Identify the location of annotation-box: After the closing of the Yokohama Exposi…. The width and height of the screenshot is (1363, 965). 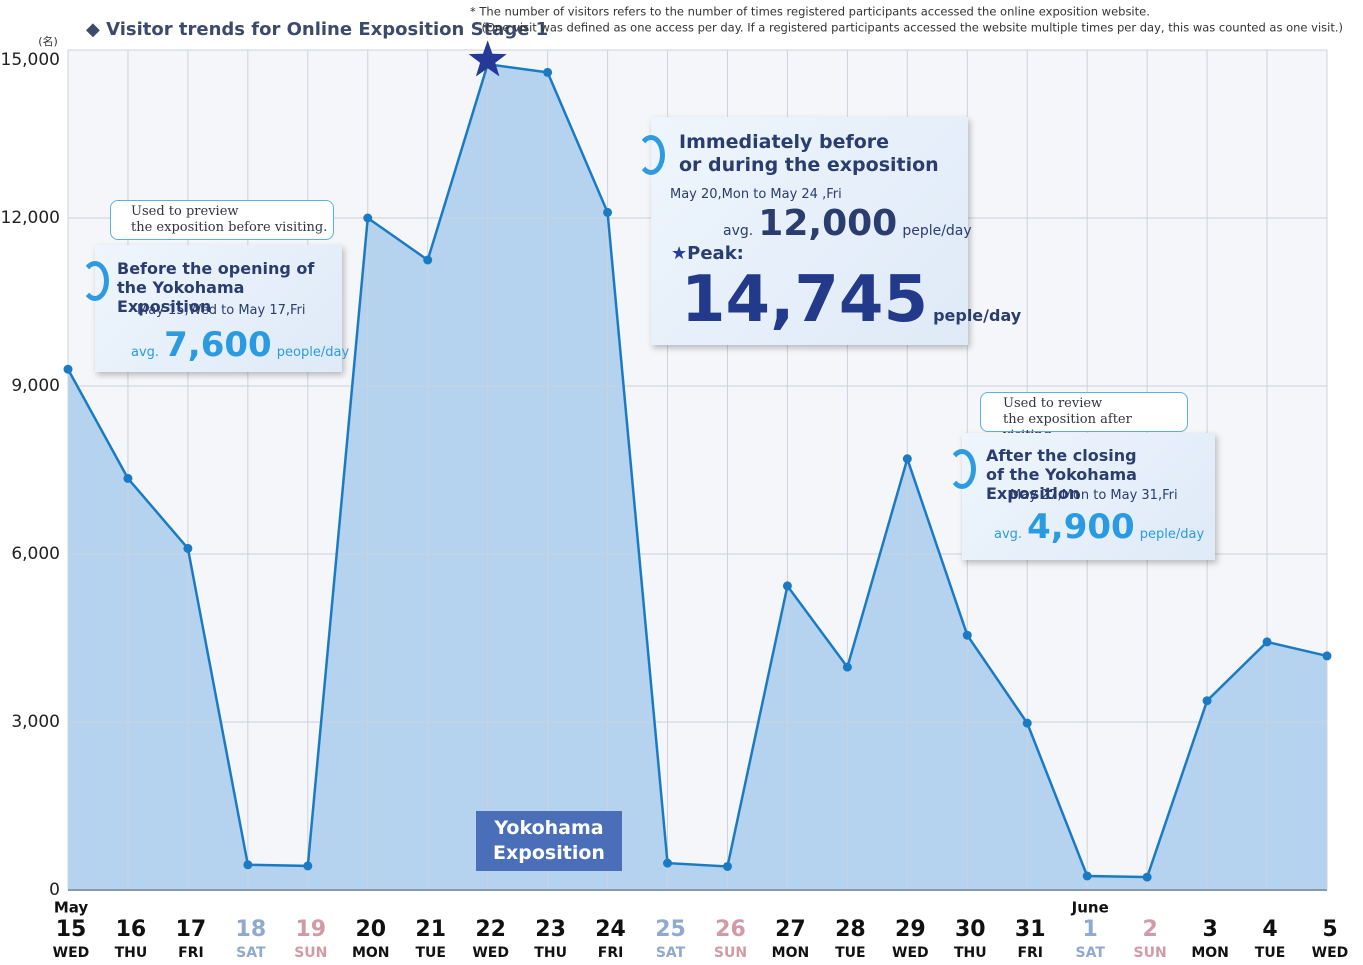
(1081, 496).